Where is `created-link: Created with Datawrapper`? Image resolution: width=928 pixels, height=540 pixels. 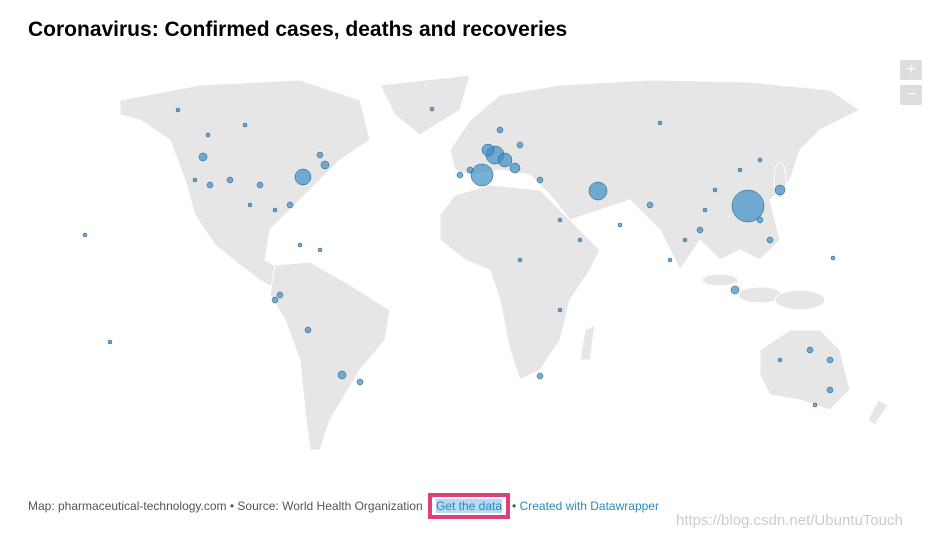
created-link: Created with Datawrapper is located at coordinates (589, 506).